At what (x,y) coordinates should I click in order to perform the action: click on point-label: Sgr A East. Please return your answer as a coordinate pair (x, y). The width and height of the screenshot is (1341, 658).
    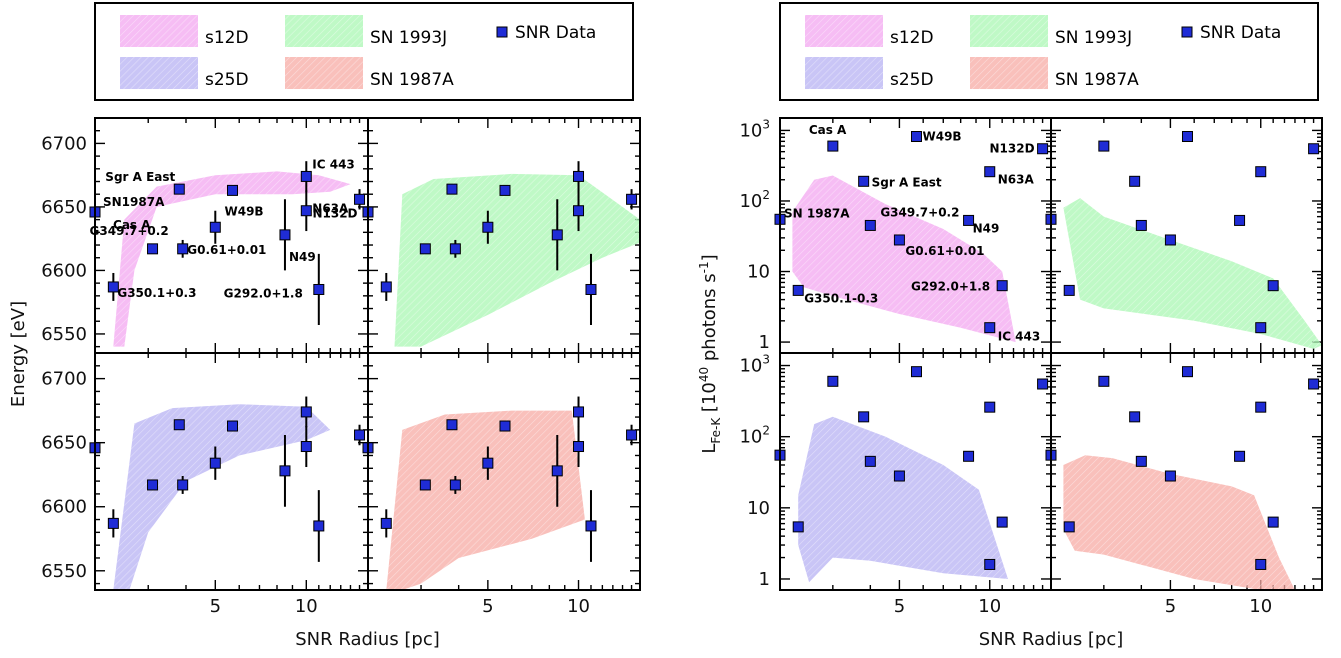
    Looking at the image, I should click on (907, 182).